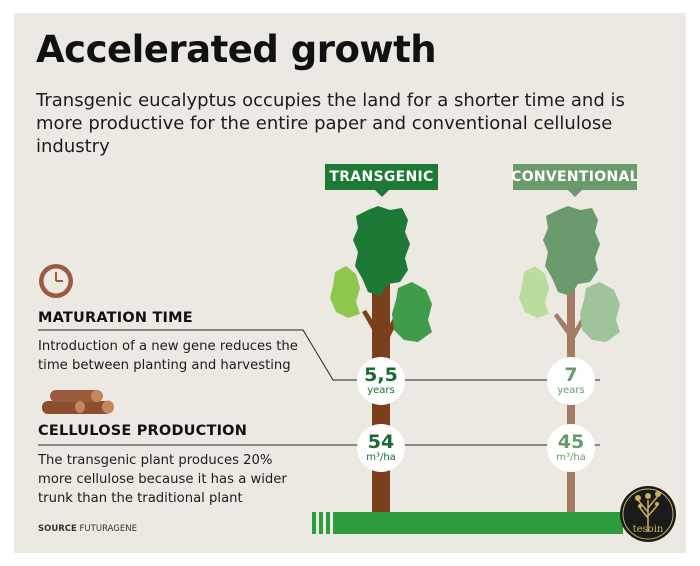 The height and width of the screenshot is (566, 700). I want to click on source-value: FUTURAGENE, so click(108, 529).